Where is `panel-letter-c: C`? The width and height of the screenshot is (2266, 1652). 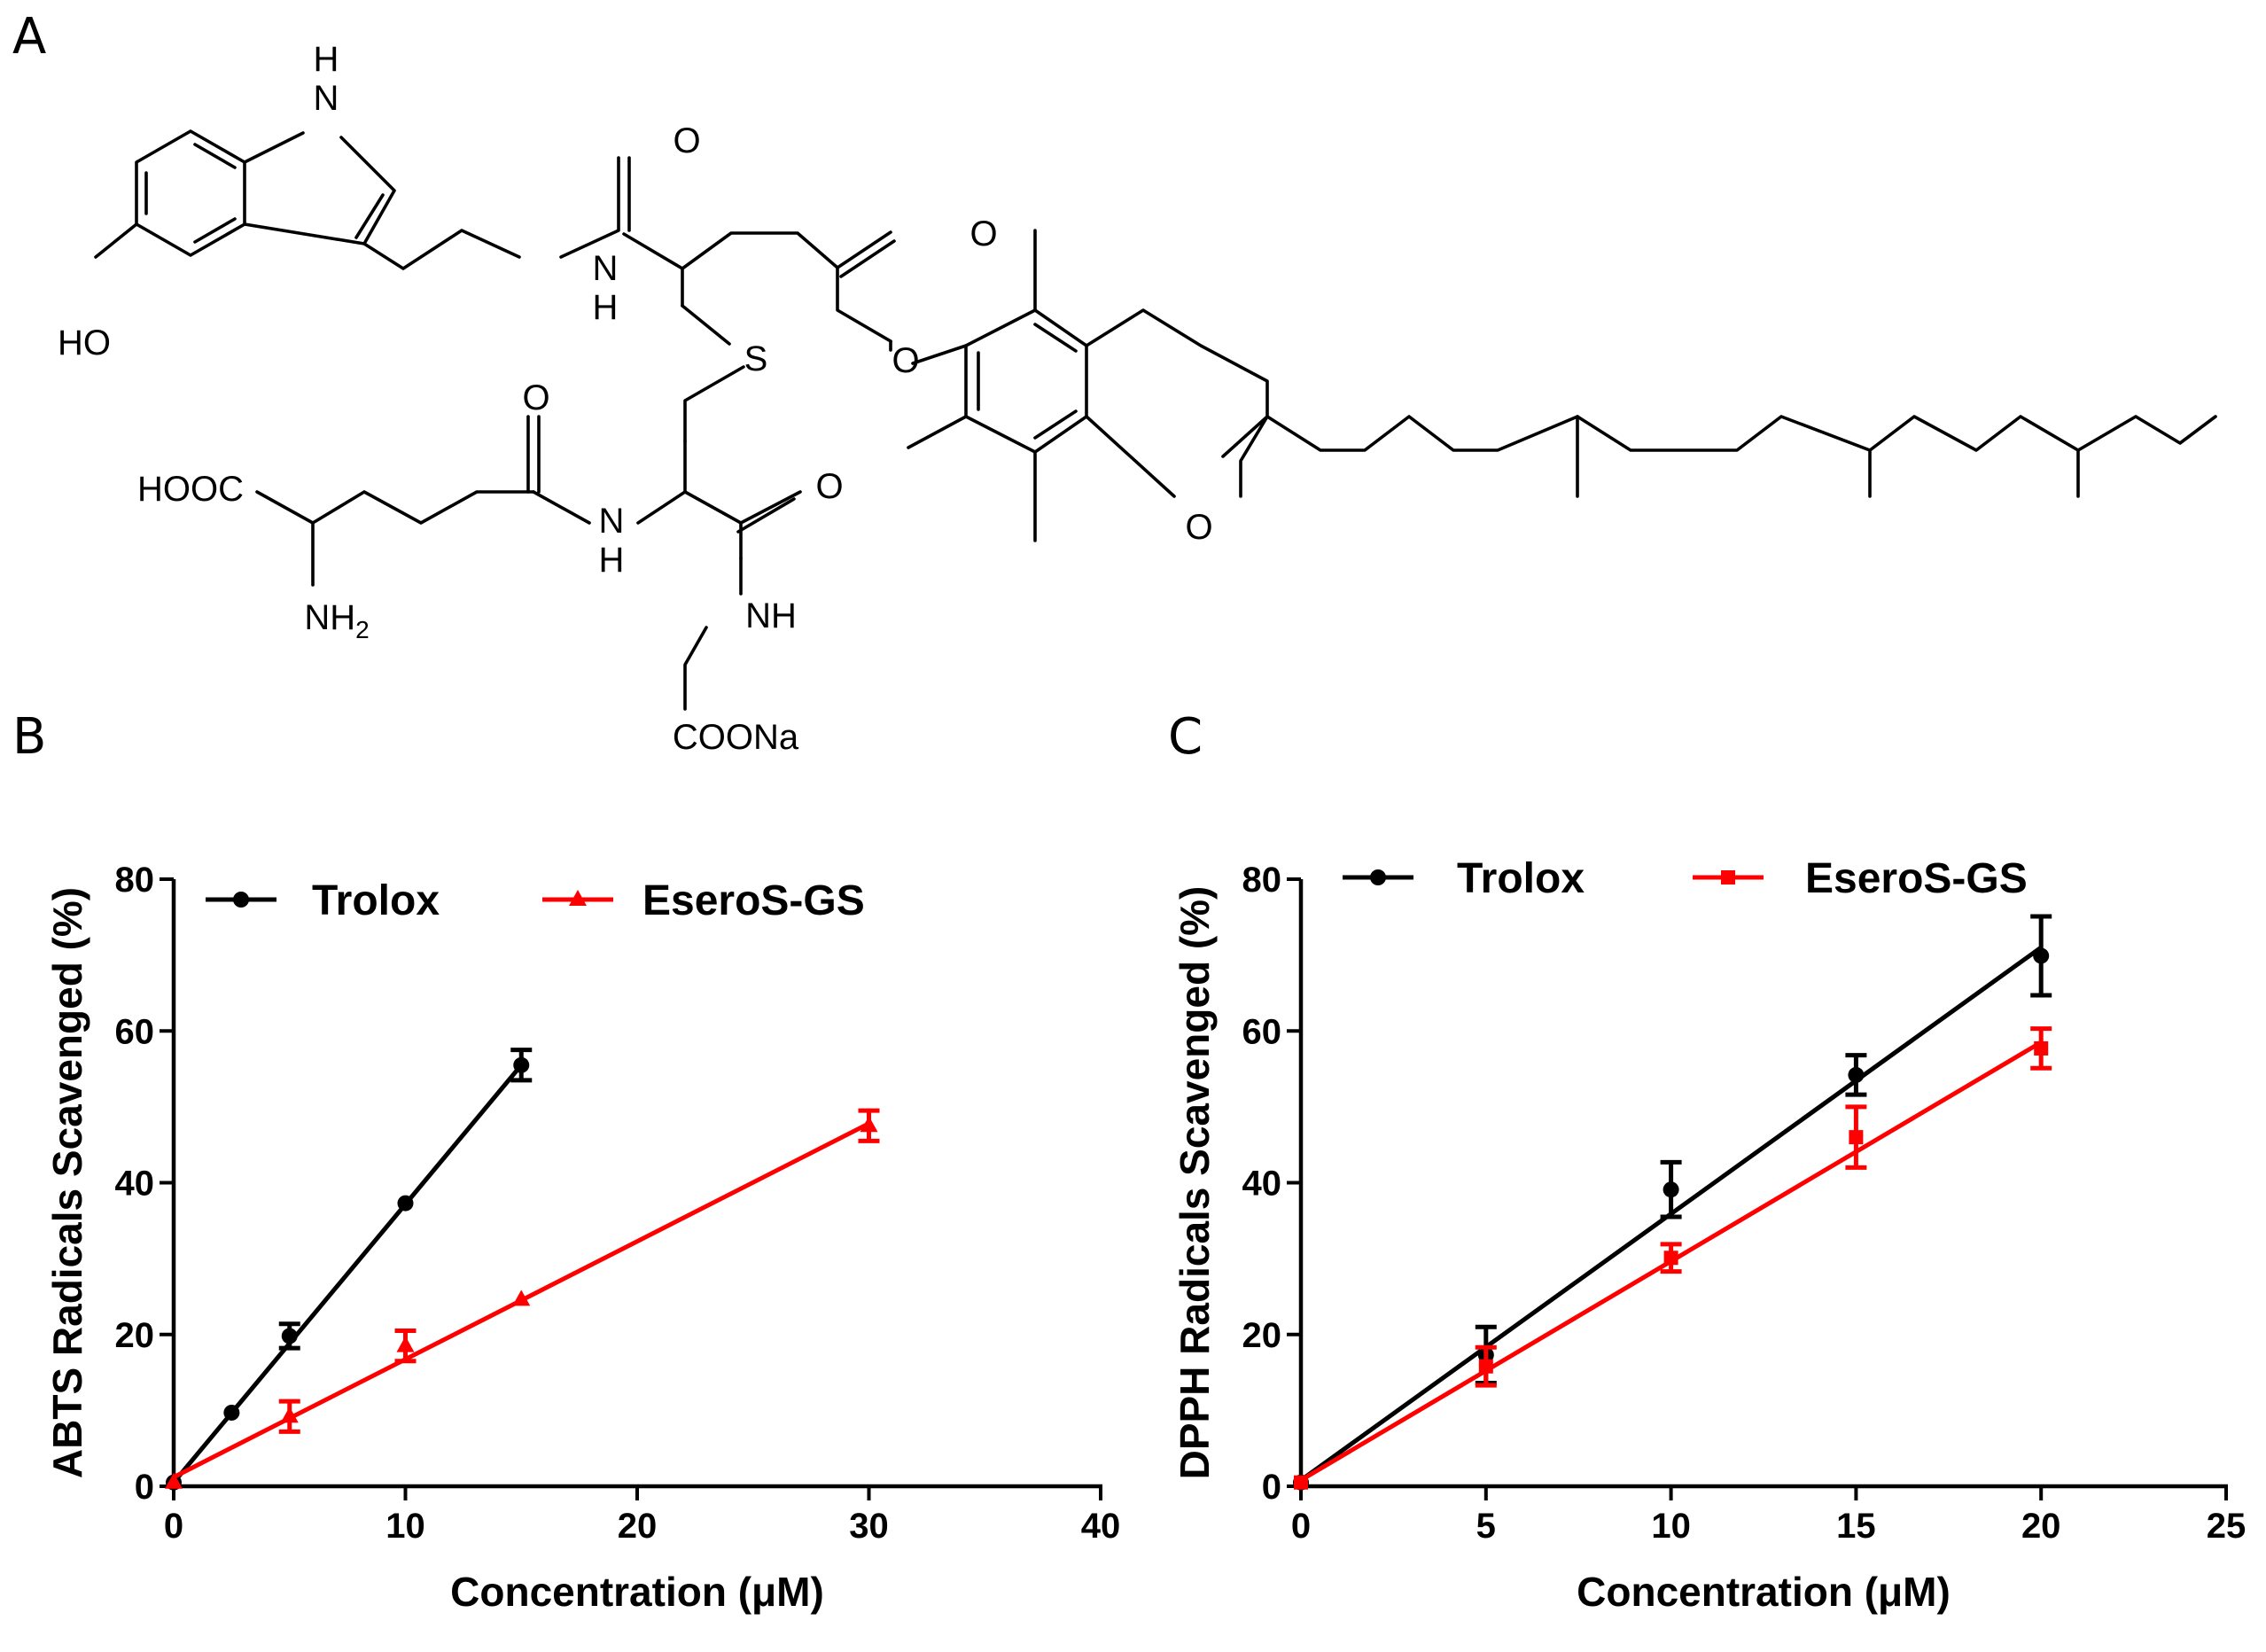
panel-letter-c: C is located at coordinates (1185, 737).